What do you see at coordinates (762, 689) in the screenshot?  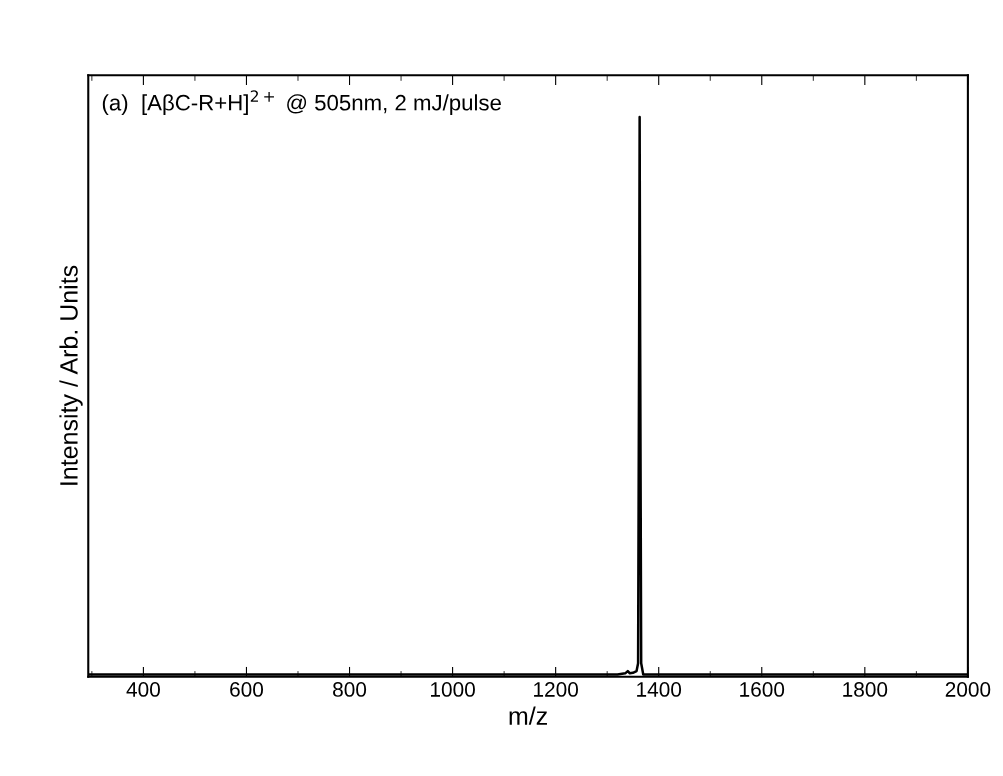 I see `x-tick-label: 1600` at bounding box center [762, 689].